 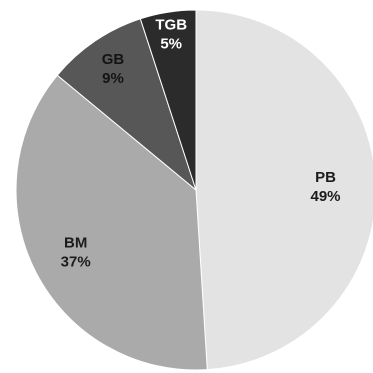 I want to click on slice-percent-tgb: 5%, so click(x=171, y=44).